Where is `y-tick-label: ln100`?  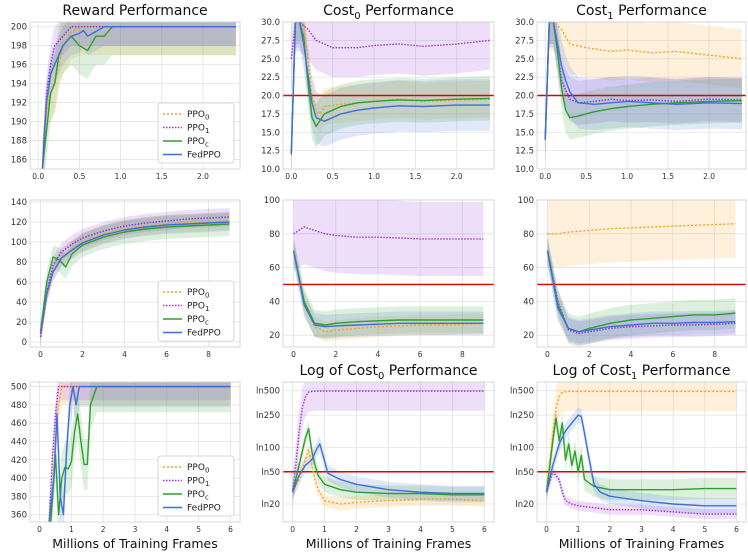 y-tick-label: ln100 is located at coordinates (522, 448).